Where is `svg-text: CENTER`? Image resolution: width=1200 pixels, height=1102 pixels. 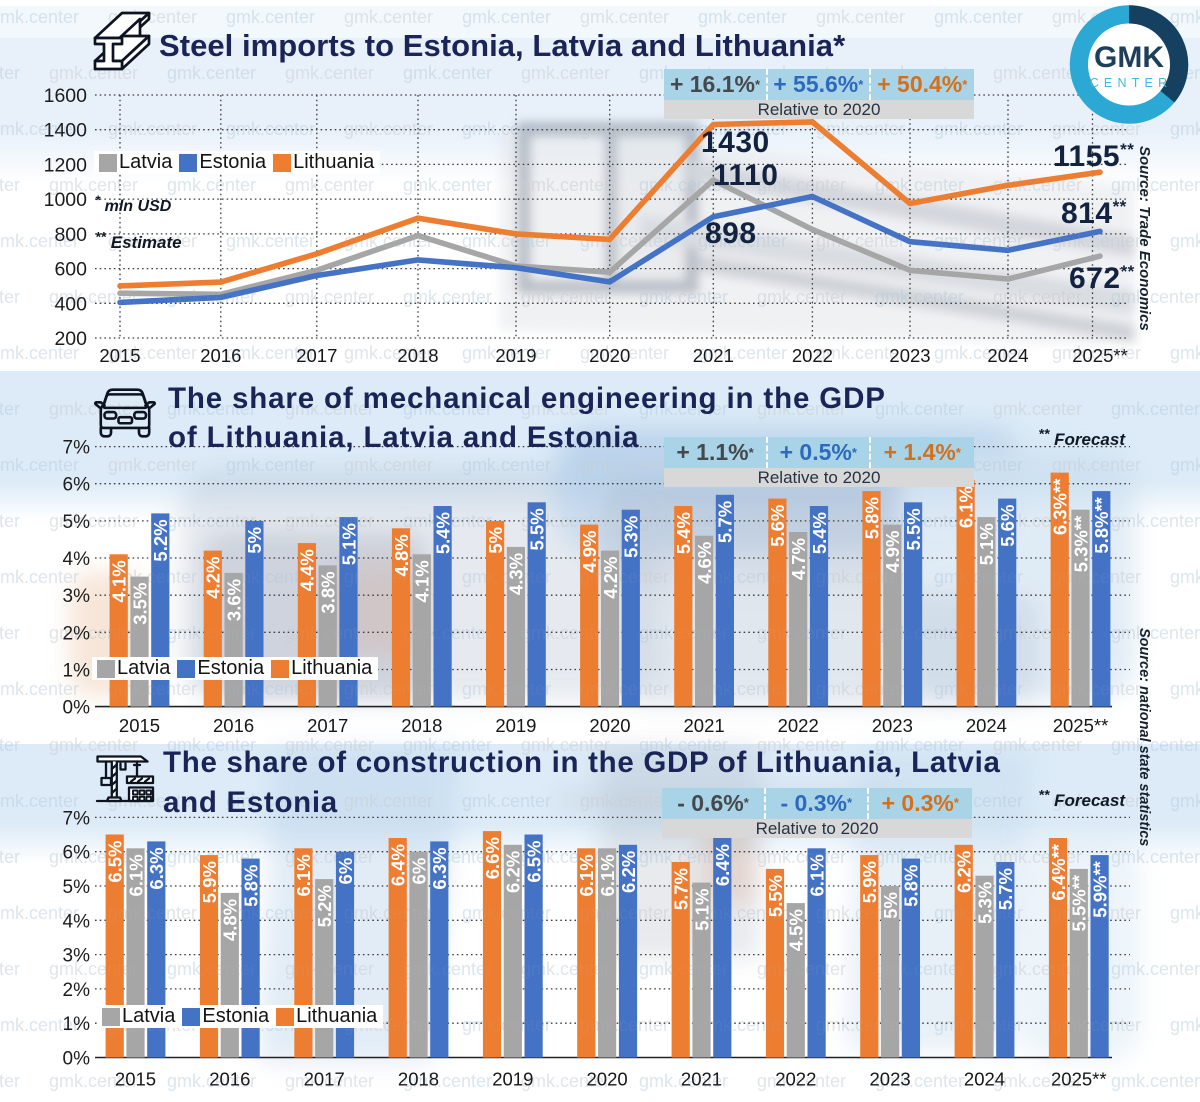
svg-text: CENTER is located at coordinates (1131, 83).